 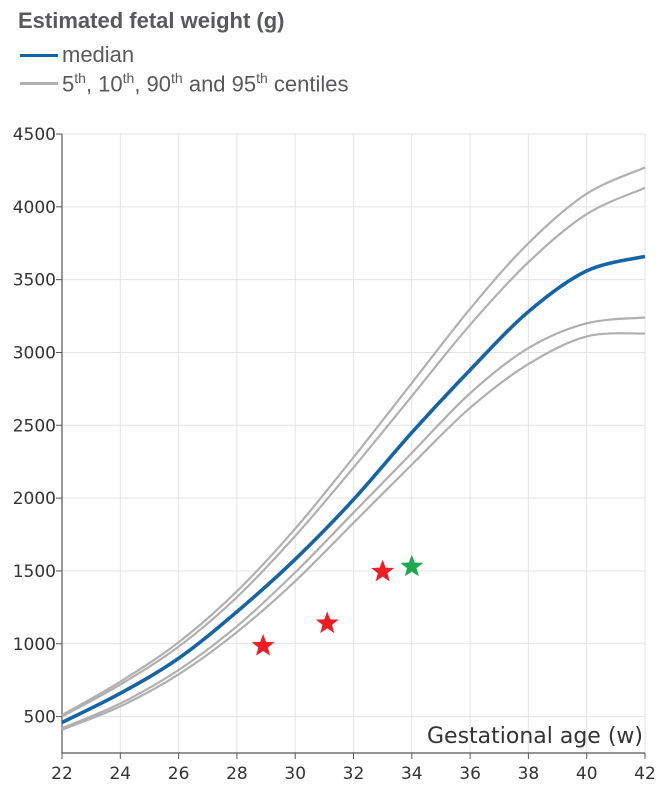 I want to click on legend-label-median: median, so click(x=98, y=54).